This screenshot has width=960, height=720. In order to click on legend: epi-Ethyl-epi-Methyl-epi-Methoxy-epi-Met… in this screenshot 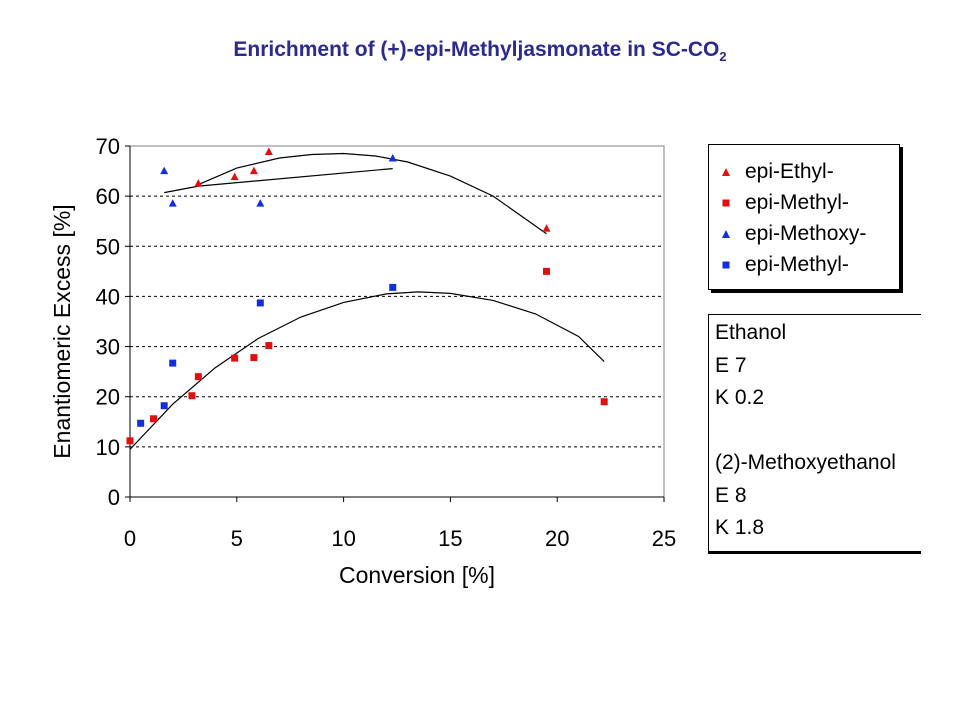, I will do `click(804, 217)`.